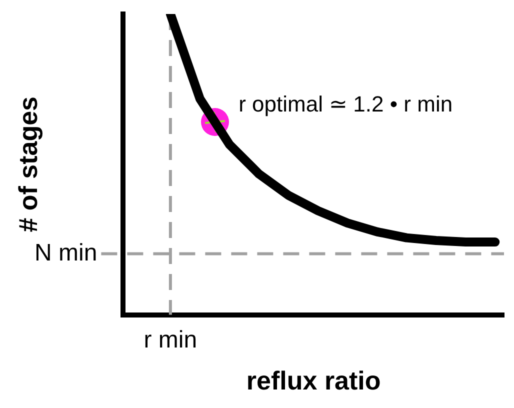  What do you see at coordinates (27, 164) in the screenshot?
I see `y-axis-title: # of stages` at bounding box center [27, 164].